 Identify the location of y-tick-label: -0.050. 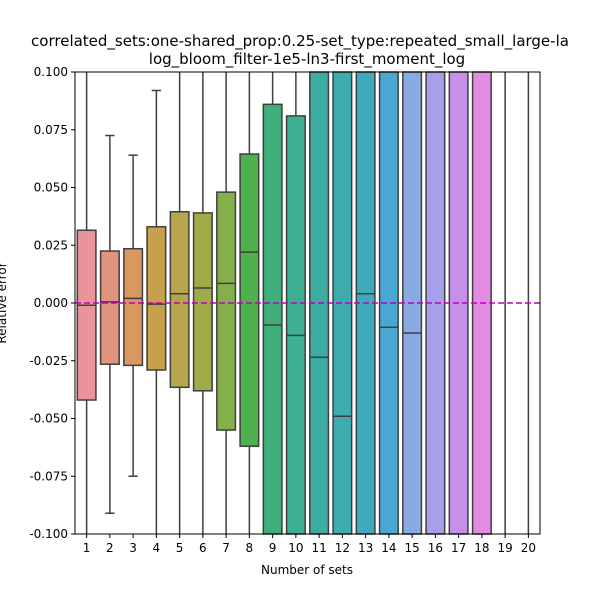
(48, 419).